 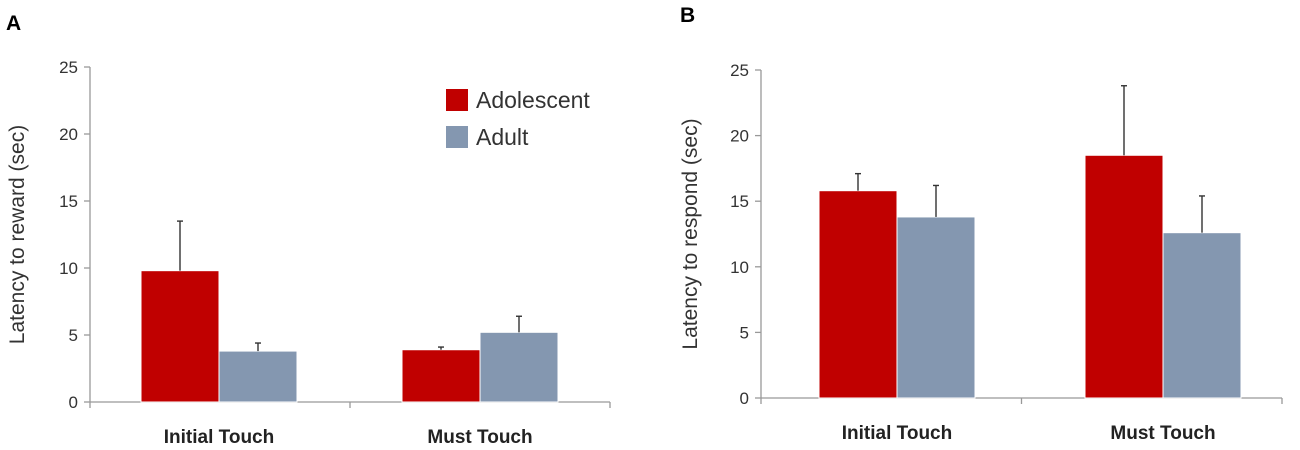 What do you see at coordinates (687, 15) in the screenshot?
I see `panel-letter: B` at bounding box center [687, 15].